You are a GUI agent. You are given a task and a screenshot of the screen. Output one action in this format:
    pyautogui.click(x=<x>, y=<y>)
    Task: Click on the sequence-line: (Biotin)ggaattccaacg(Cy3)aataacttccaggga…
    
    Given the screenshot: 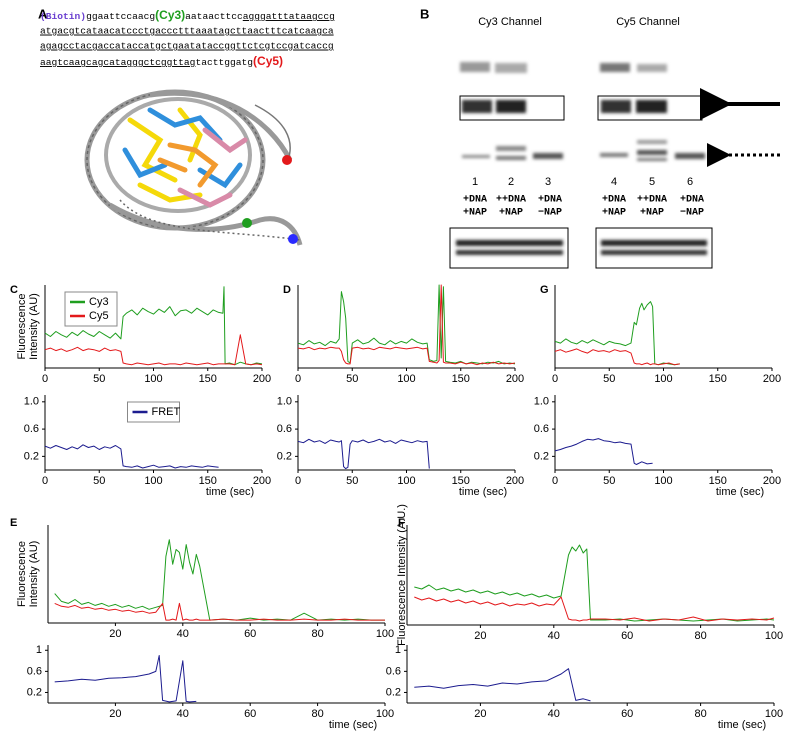 What is the action you would take?
    pyautogui.click(x=187, y=15)
    